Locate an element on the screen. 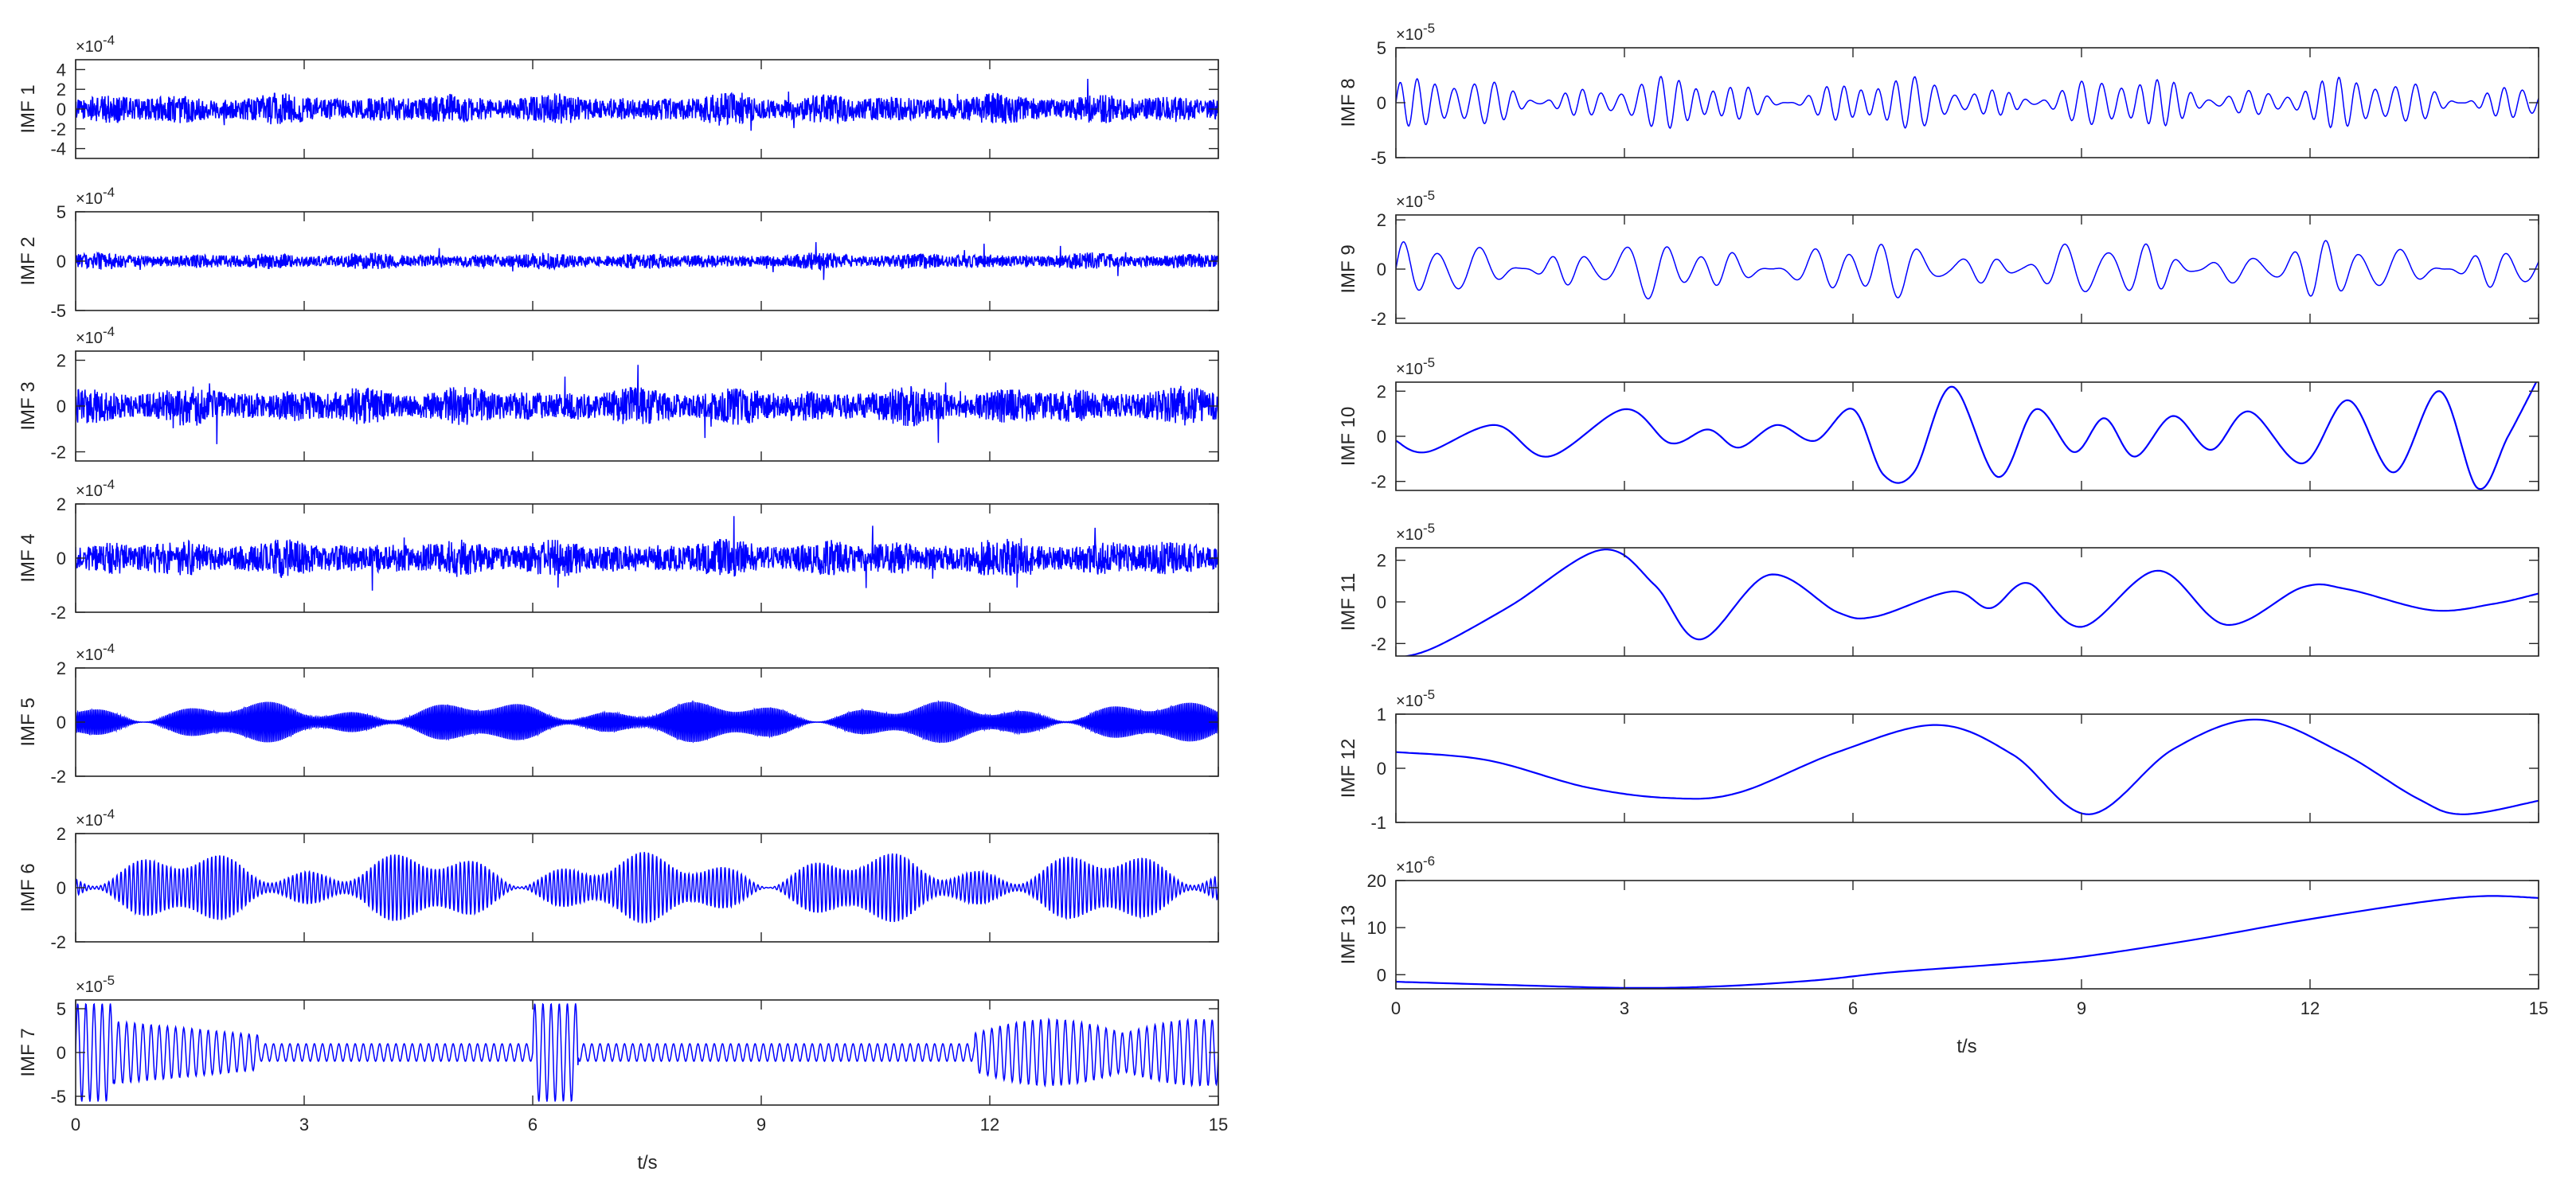 The image size is (2576, 1199). y-axis-label: IMF 12 is located at coordinates (1348, 769).